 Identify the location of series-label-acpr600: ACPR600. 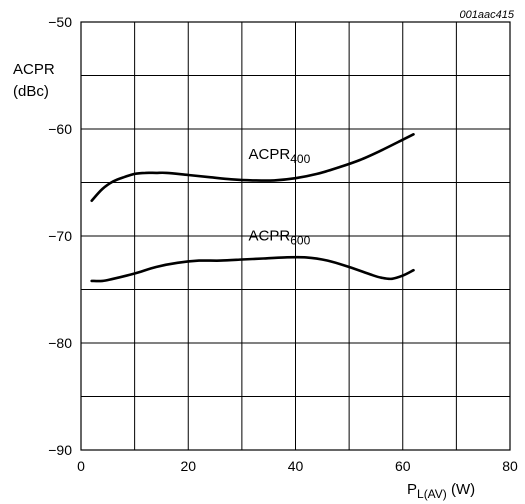
(280, 237).